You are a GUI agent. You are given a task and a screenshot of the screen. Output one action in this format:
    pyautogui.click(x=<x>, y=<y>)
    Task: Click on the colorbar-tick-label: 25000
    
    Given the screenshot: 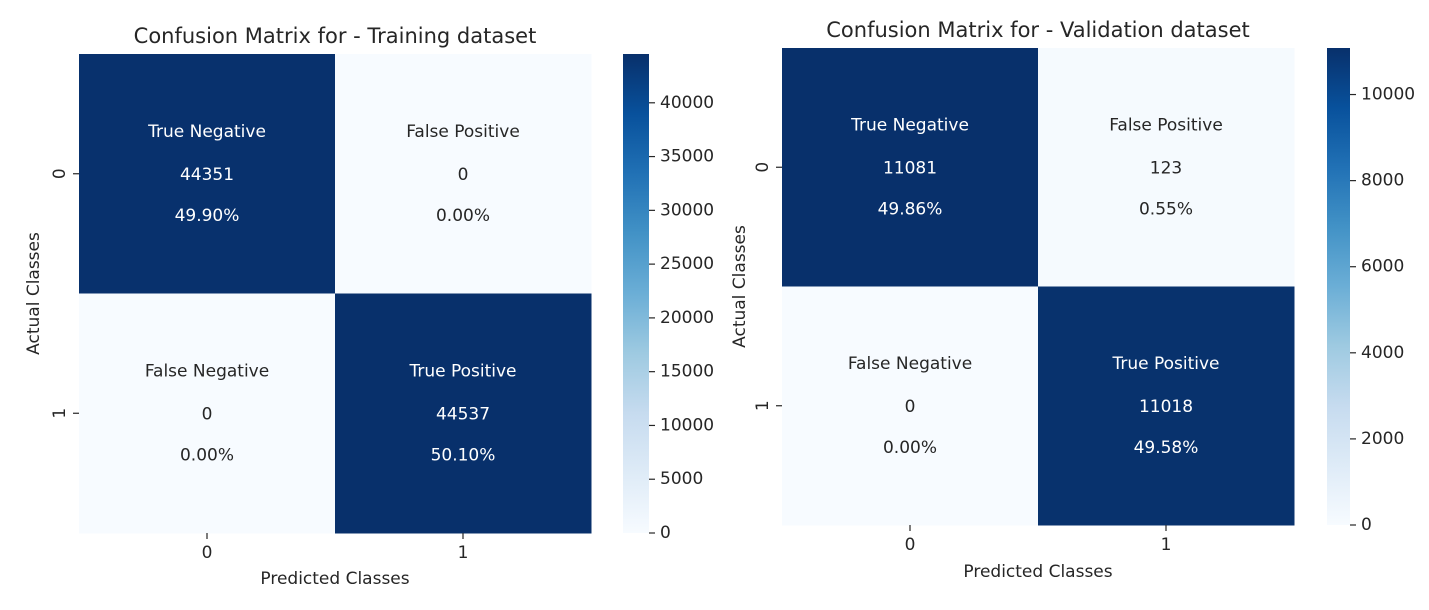 What is the action you would take?
    pyautogui.click(x=687, y=264)
    